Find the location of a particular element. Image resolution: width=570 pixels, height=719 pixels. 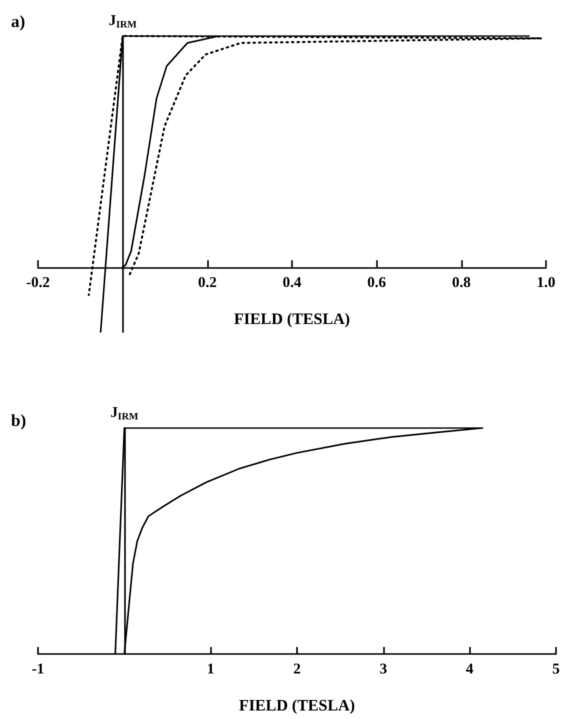

x-tick-label: 0.2 is located at coordinates (207, 282).